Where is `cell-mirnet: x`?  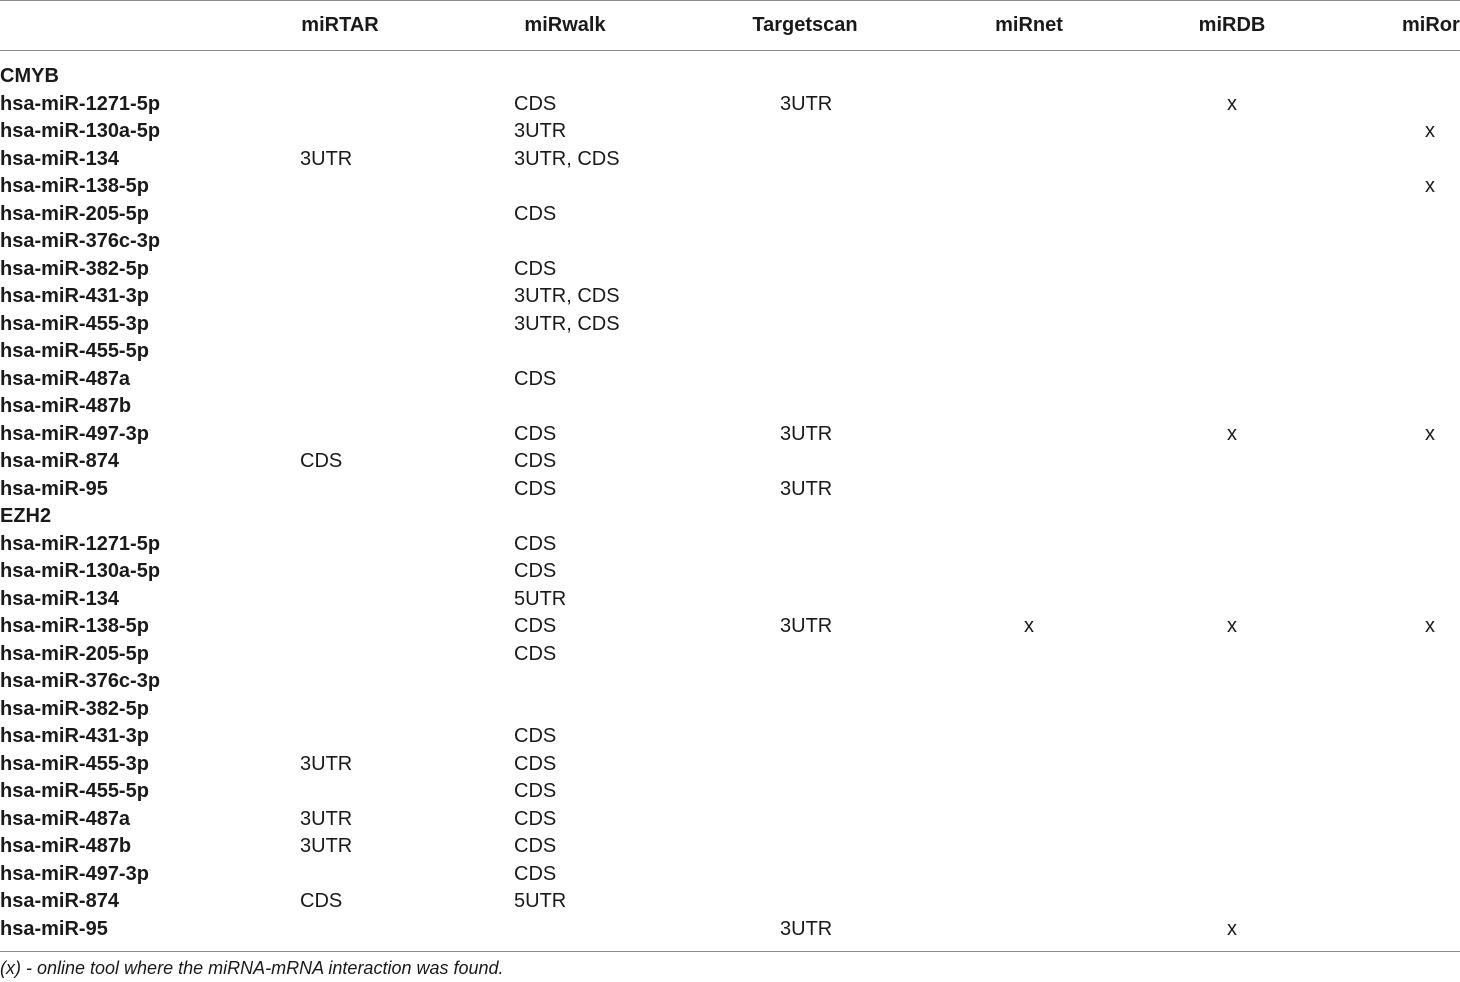
cell-mirnet: x is located at coordinates (1029, 626).